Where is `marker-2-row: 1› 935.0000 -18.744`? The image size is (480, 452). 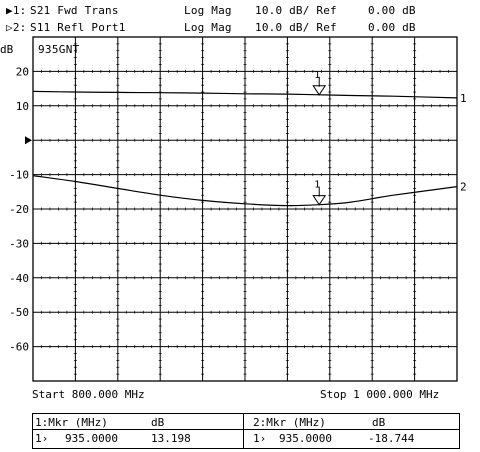 marker-2-row: 1› 935.0000 -18.744 is located at coordinates (351, 438).